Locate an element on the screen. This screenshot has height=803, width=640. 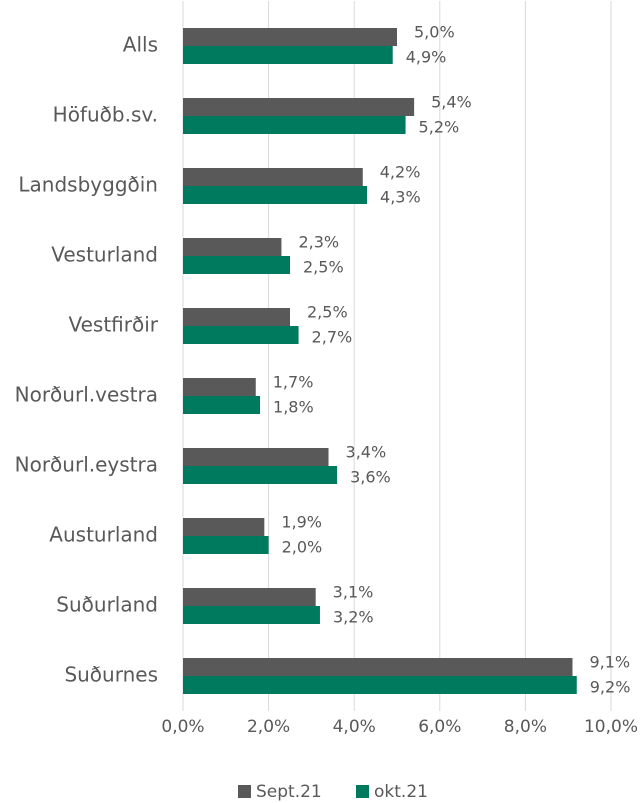
value-label: 1,8% is located at coordinates (293, 407).